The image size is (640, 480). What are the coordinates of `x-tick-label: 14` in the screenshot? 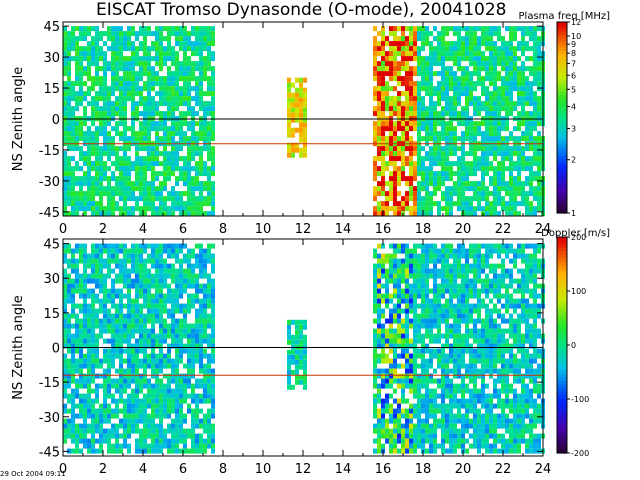 It's located at (343, 229).